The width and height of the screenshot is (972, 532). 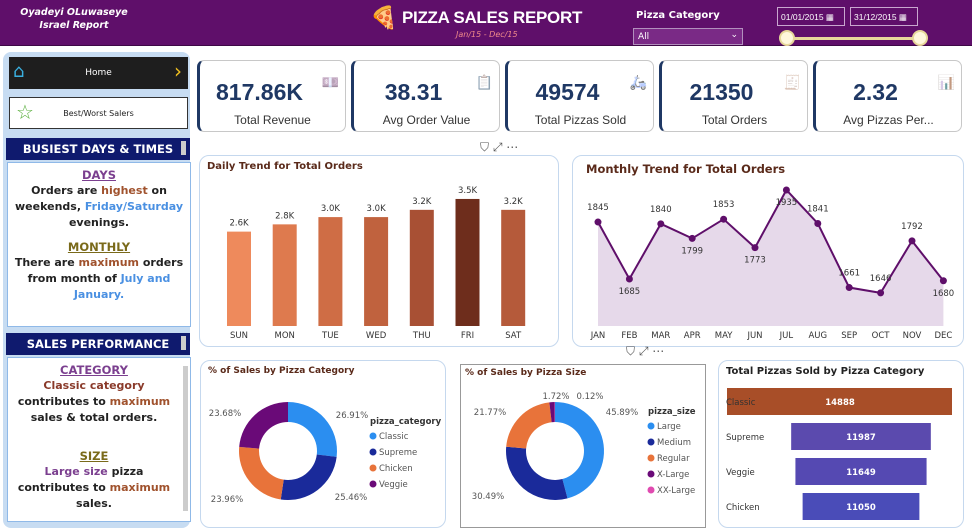 I want to click on bar-wed, so click(x=376, y=271).